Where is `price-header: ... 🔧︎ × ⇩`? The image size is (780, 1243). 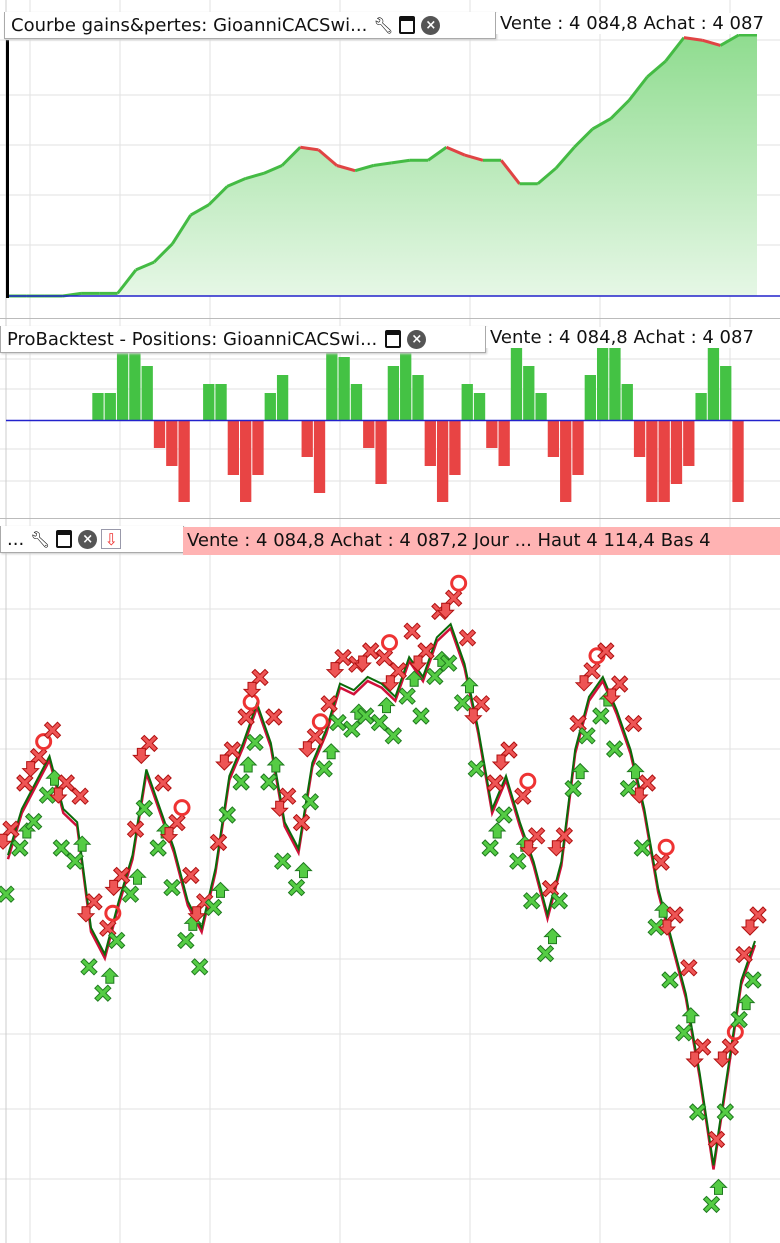 price-header: ... 🔧︎ × ⇩ is located at coordinates (92, 539).